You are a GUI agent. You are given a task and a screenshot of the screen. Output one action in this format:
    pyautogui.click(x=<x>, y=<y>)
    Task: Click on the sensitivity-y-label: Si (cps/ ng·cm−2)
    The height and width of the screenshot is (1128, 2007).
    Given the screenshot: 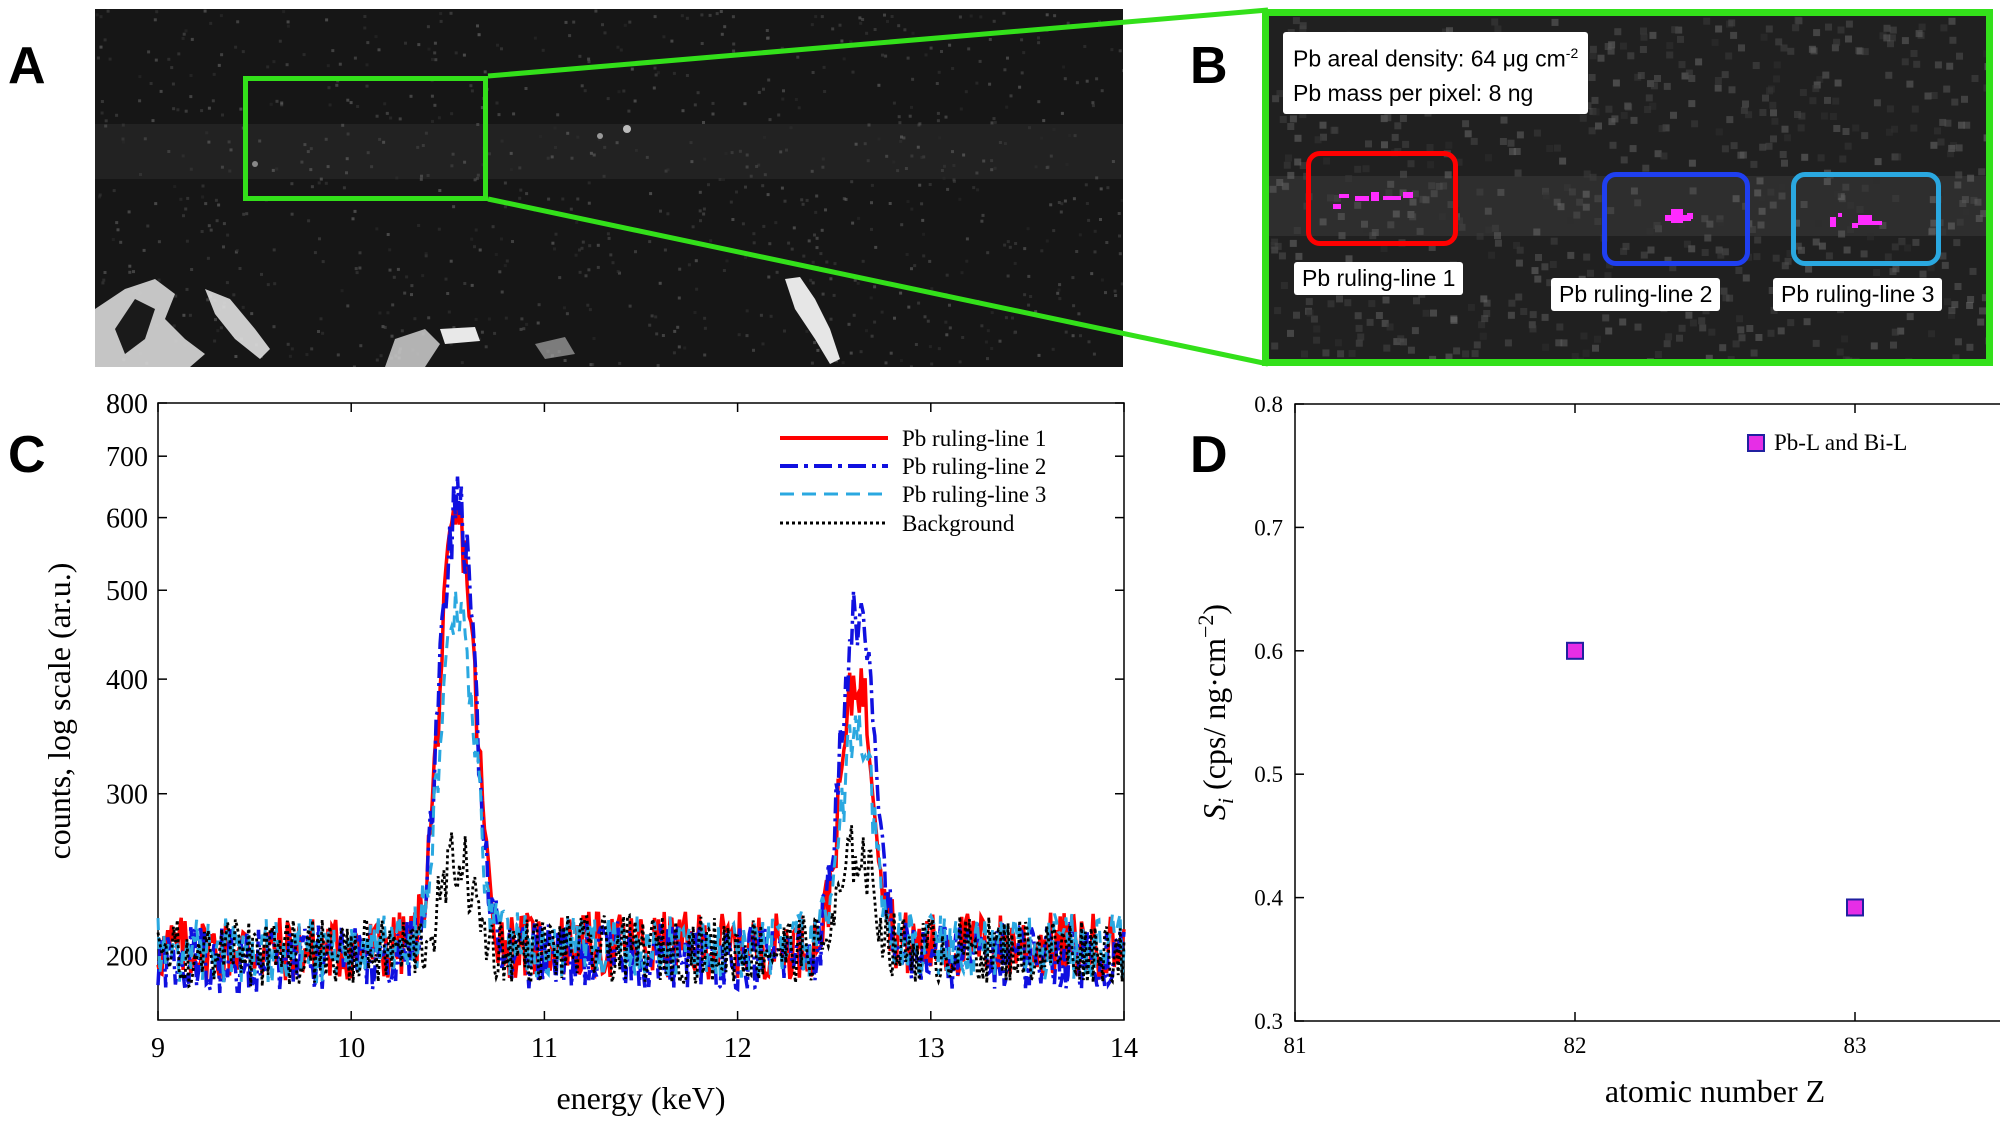 What is the action you would take?
    pyautogui.click(x=1215, y=712)
    